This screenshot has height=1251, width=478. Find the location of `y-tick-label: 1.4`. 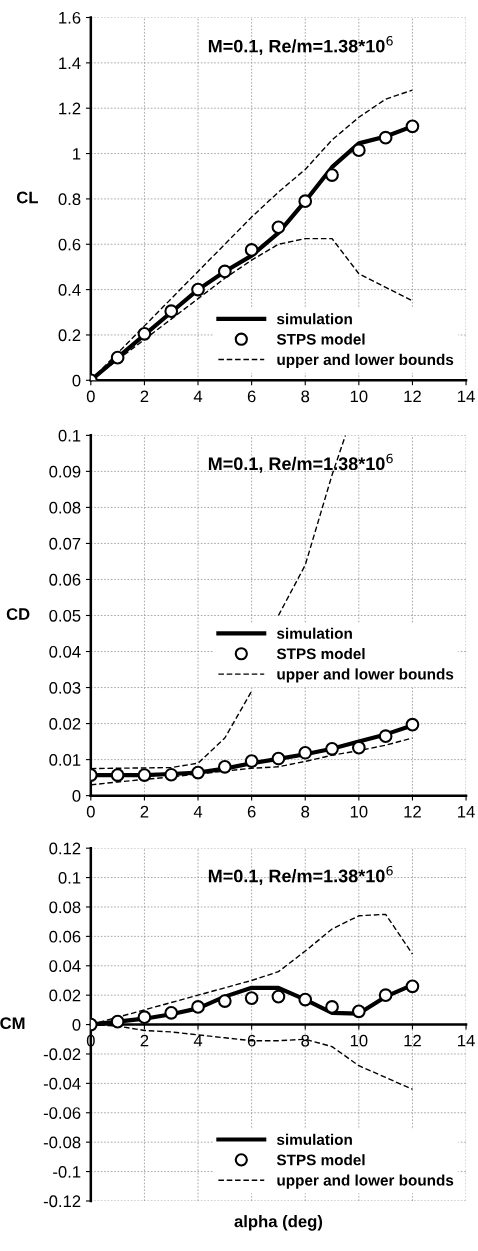

y-tick-label: 1.4 is located at coordinates (70, 63).